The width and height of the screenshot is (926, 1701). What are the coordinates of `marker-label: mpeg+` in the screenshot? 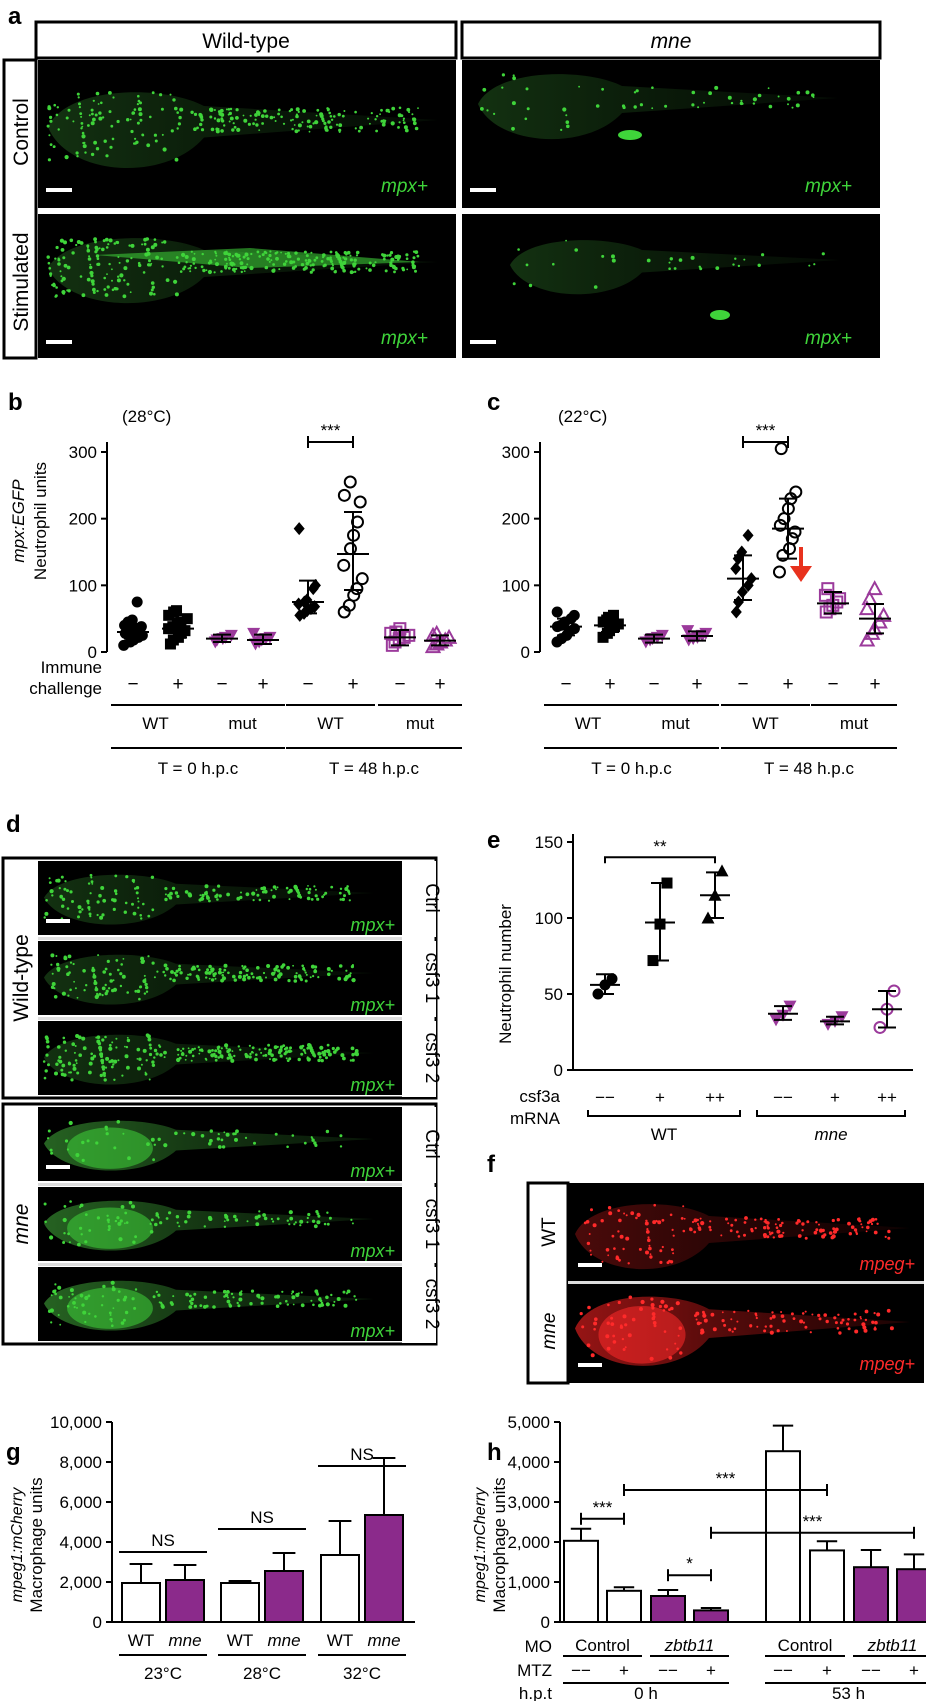 It's located at (887, 1264).